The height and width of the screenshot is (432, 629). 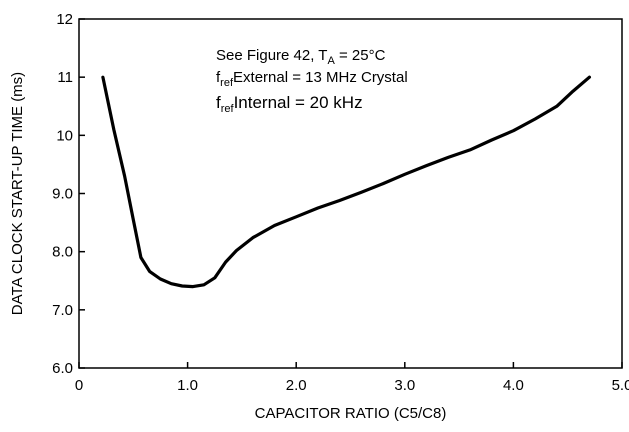 What do you see at coordinates (79, 385) in the screenshot?
I see `x-tick-label: 0` at bounding box center [79, 385].